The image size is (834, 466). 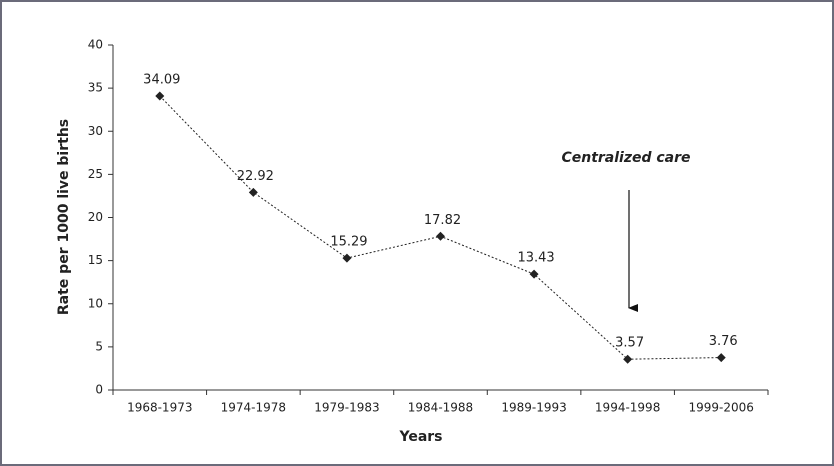 What do you see at coordinates (627, 408) in the screenshot?
I see `x-tick-label: 1994-1998` at bounding box center [627, 408].